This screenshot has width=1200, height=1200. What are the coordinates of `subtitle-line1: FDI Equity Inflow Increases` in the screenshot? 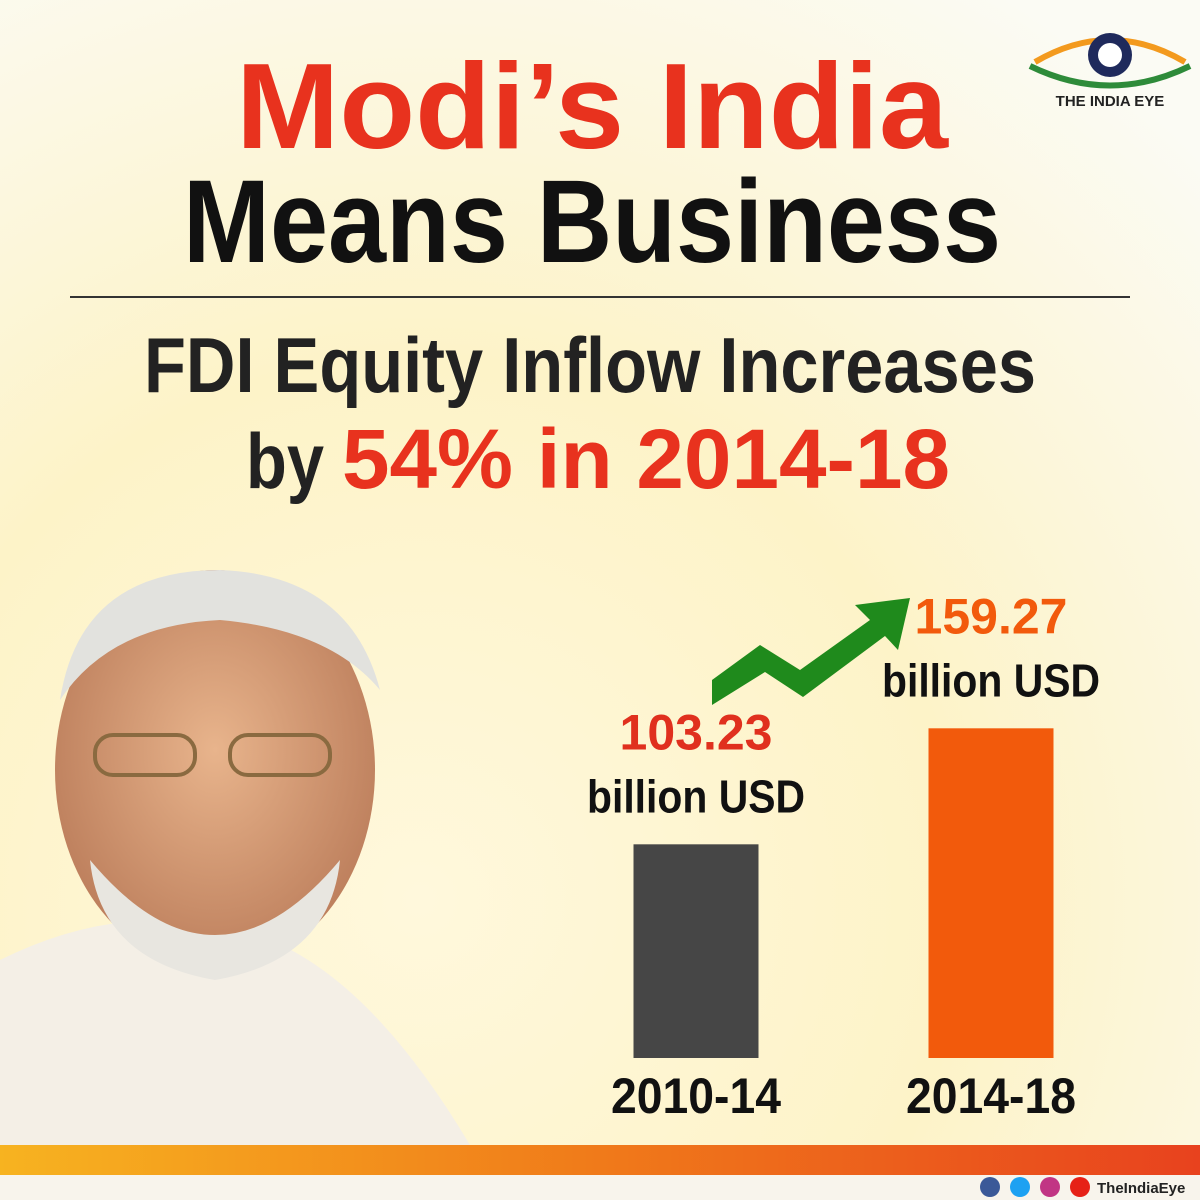 It's located at (590, 365).